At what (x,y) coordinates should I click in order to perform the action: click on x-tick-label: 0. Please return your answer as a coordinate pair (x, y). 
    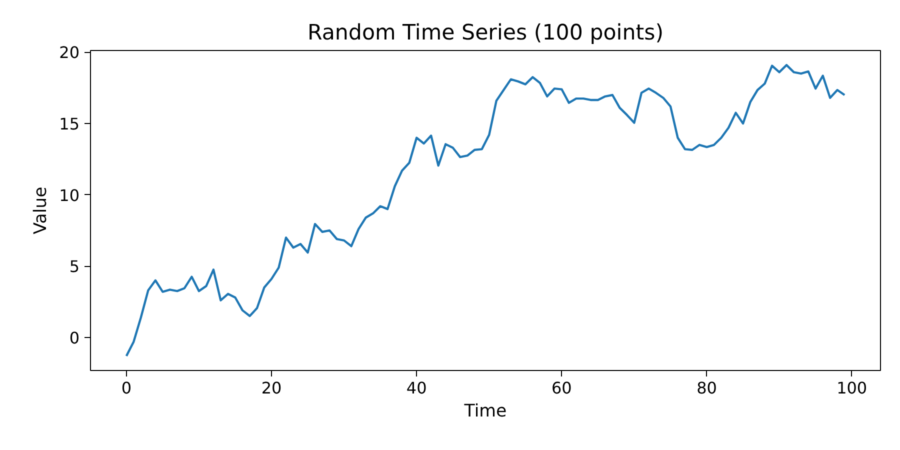
    Looking at the image, I should click on (126, 388).